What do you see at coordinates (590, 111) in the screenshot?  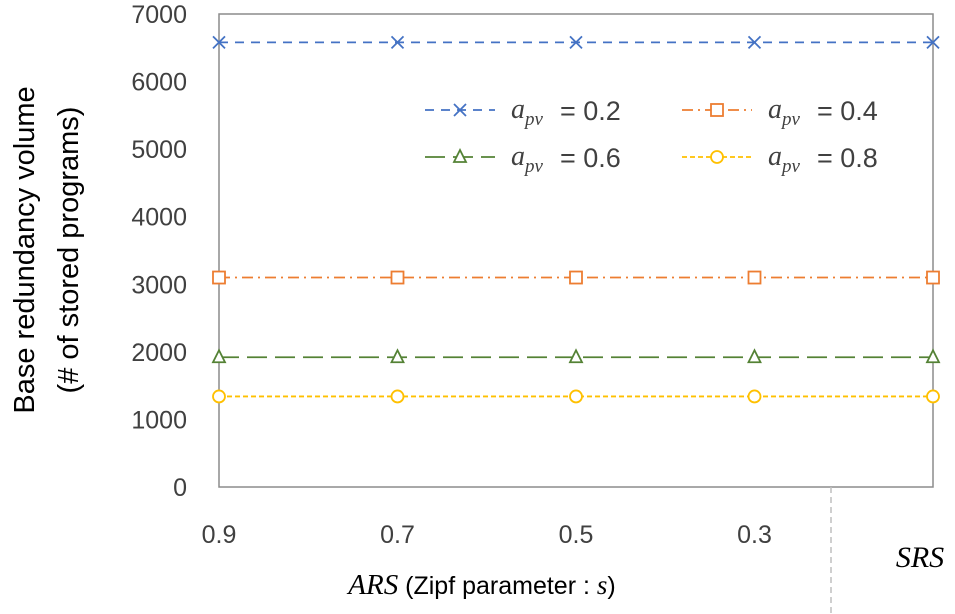 I see `legend-value-0: = 0.2` at bounding box center [590, 111].